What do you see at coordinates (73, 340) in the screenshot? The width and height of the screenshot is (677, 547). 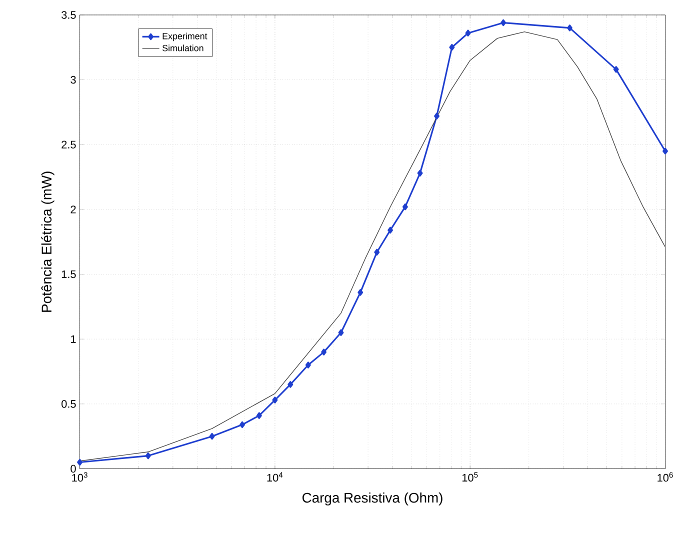 I see `y-tick-label: 1` at bounding box center [73, 340].